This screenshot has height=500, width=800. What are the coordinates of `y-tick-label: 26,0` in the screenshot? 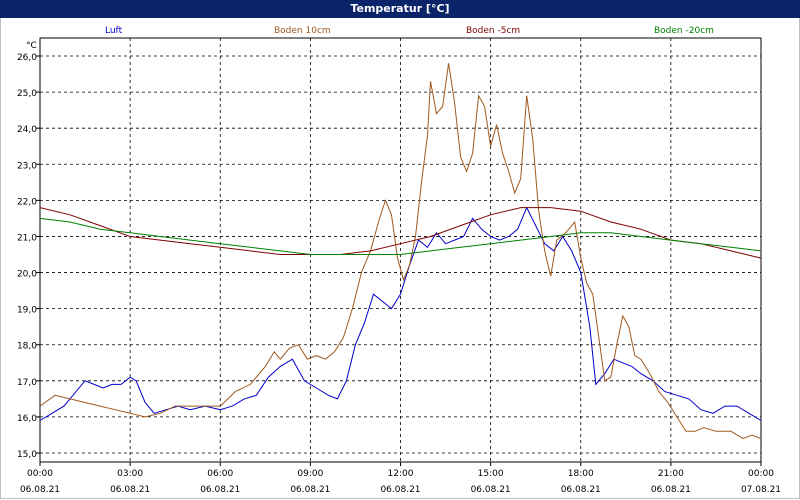 It's located at (27, 58).